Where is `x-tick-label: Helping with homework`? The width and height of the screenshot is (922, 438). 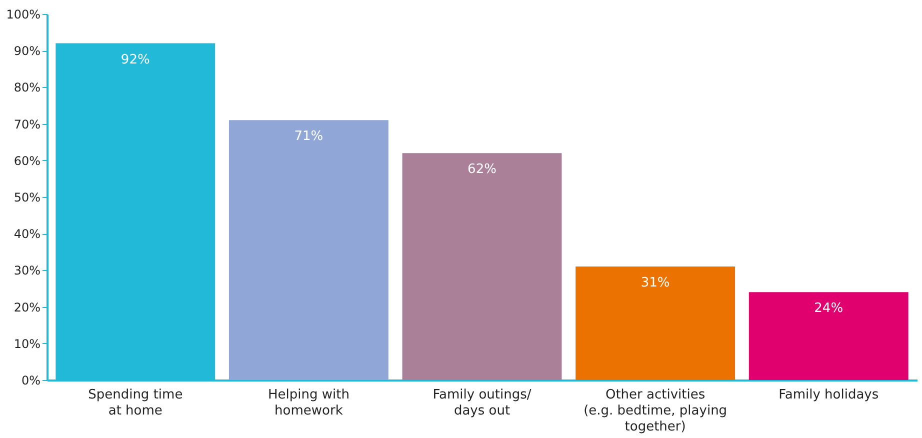
x-tick-label: Helping with homework is located at coordinates (309, 403).